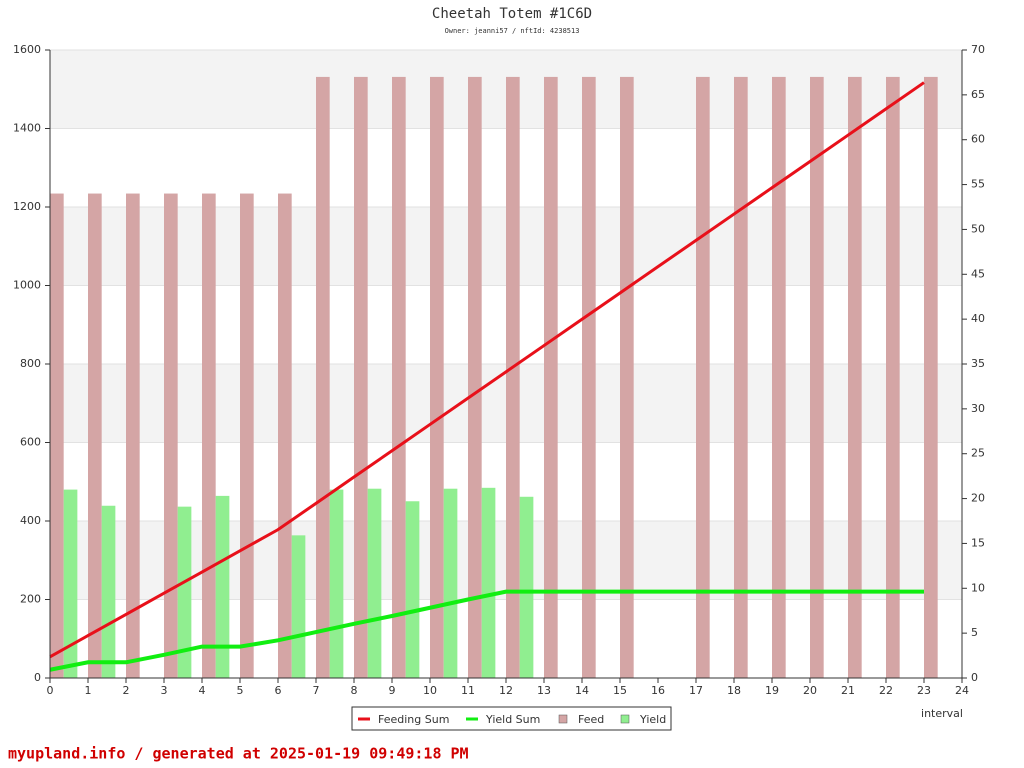 The height and width of the screenshot is (768, 1024). What do you see at coordinates (978, 542) in the screenshot?
I see `y2-tick-label: 15` at bounding box center [978, 542].